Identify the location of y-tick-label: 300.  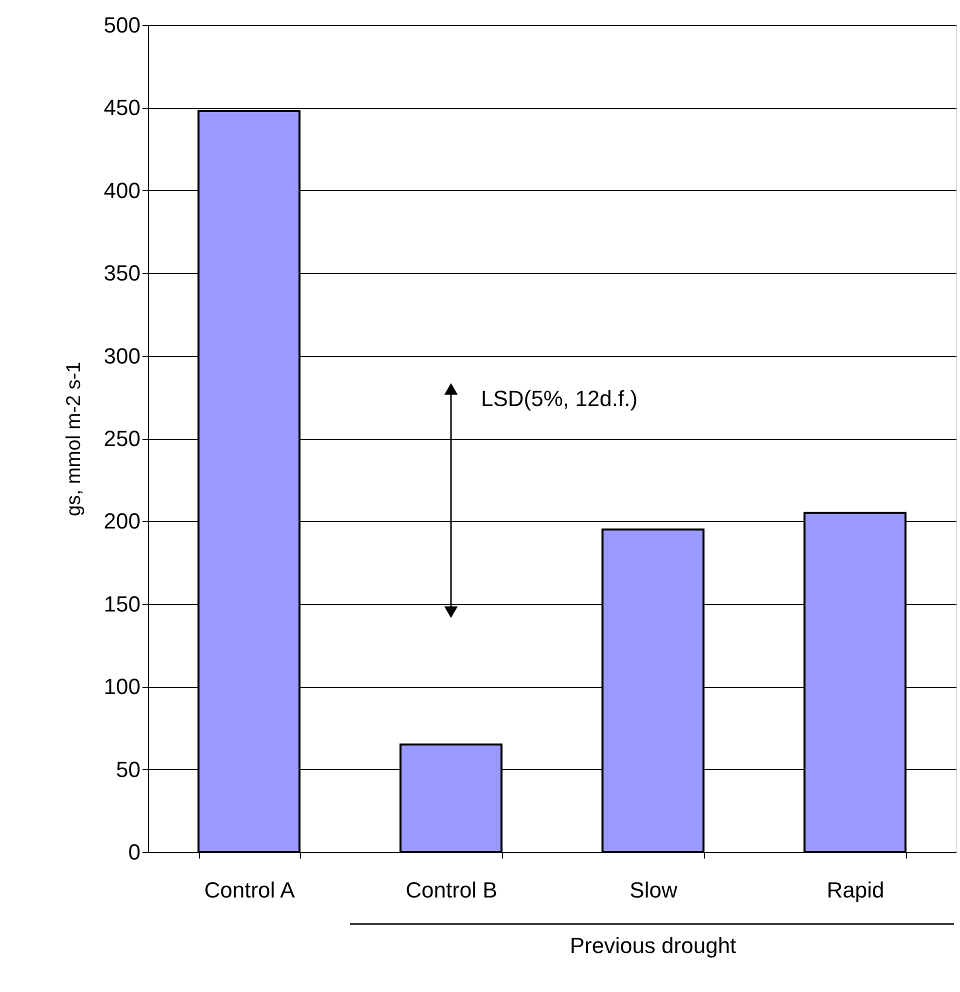
(122, 355).